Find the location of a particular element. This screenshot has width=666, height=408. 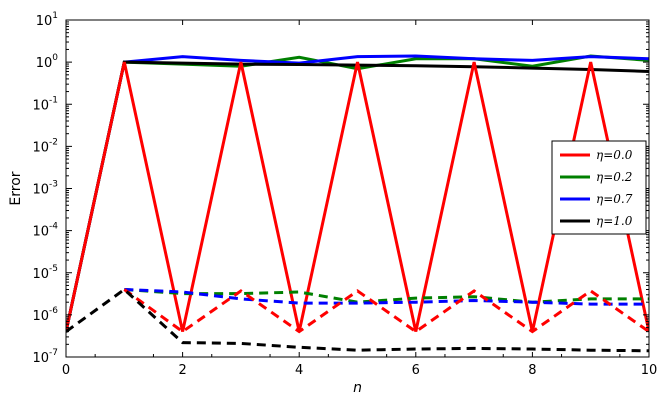

y-tick-exponent: -6 is located at coordinates (53, 311).